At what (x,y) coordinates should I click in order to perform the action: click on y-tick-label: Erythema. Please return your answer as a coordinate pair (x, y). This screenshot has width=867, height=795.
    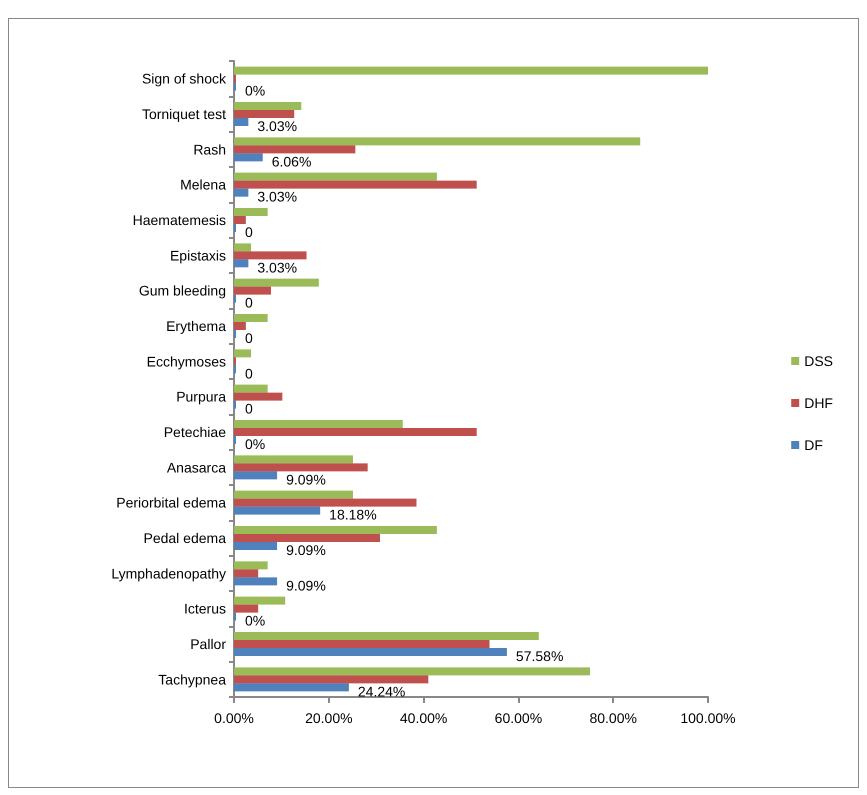
    Looking at the image, I should click on (196, 326).